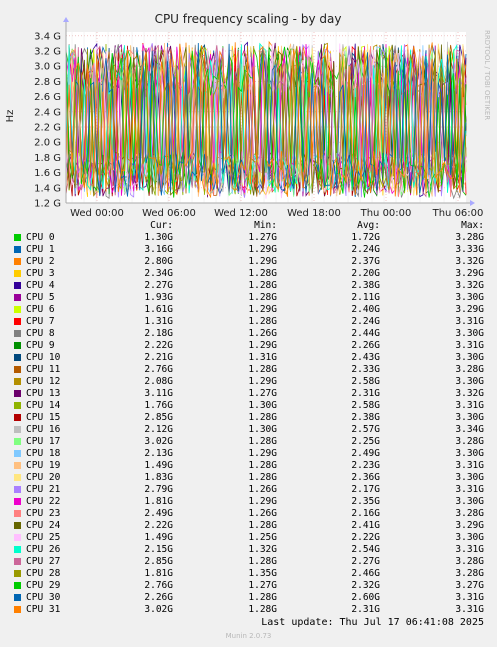  What do you see at coordinates (262, 537) in the screenshot?
I see `legend-min: 1.25G` at bounding box center [262, 537].